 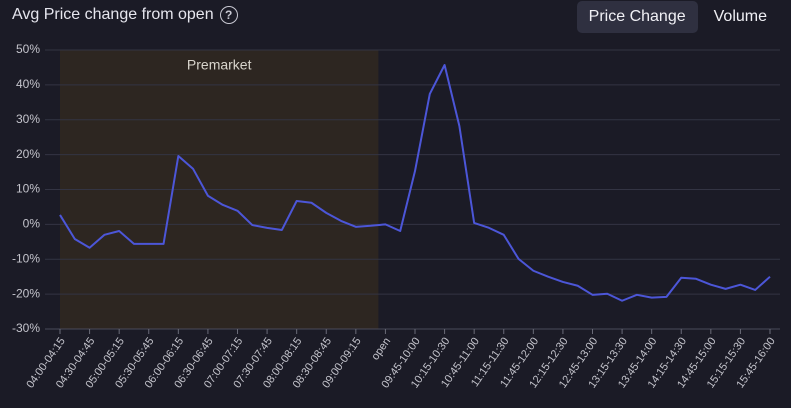 What do you see at coordinates (381, 349) in the screenshot?
I see `x-tick-label: open` at bounding box center [381, 349].